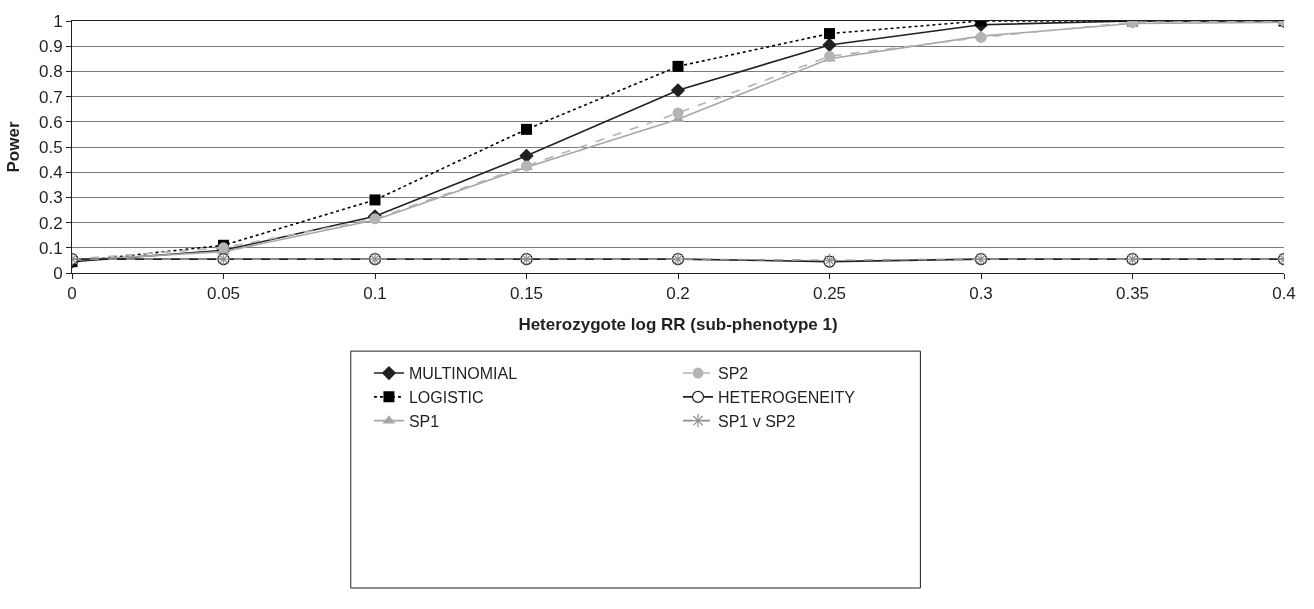  Describe the element at coordinates (58, 21) in the screenshot. I see `y-tick-label: 1` at that location.